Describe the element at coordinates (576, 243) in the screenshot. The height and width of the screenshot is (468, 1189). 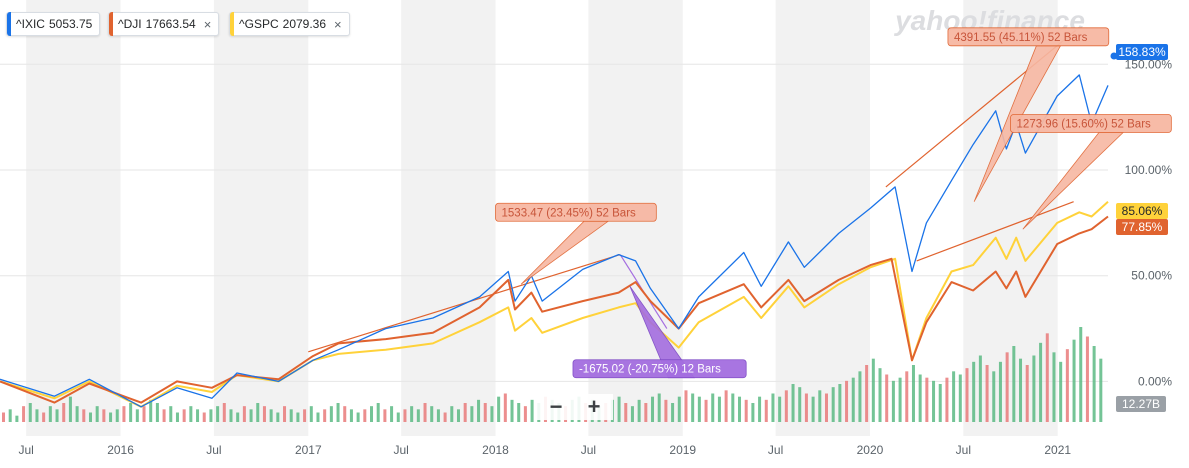
I see `annotation-callout: 1533.47 (23.45%) 52 Bars` at that location.